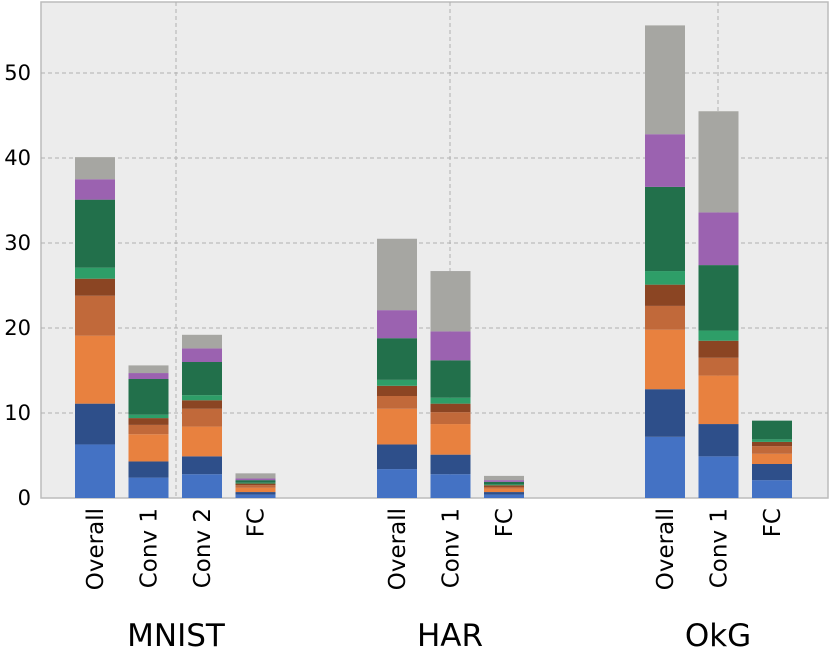 The width and height of the screenshot is (830, 649). I want to click on y-tick-label: 20, so click(17, 328).